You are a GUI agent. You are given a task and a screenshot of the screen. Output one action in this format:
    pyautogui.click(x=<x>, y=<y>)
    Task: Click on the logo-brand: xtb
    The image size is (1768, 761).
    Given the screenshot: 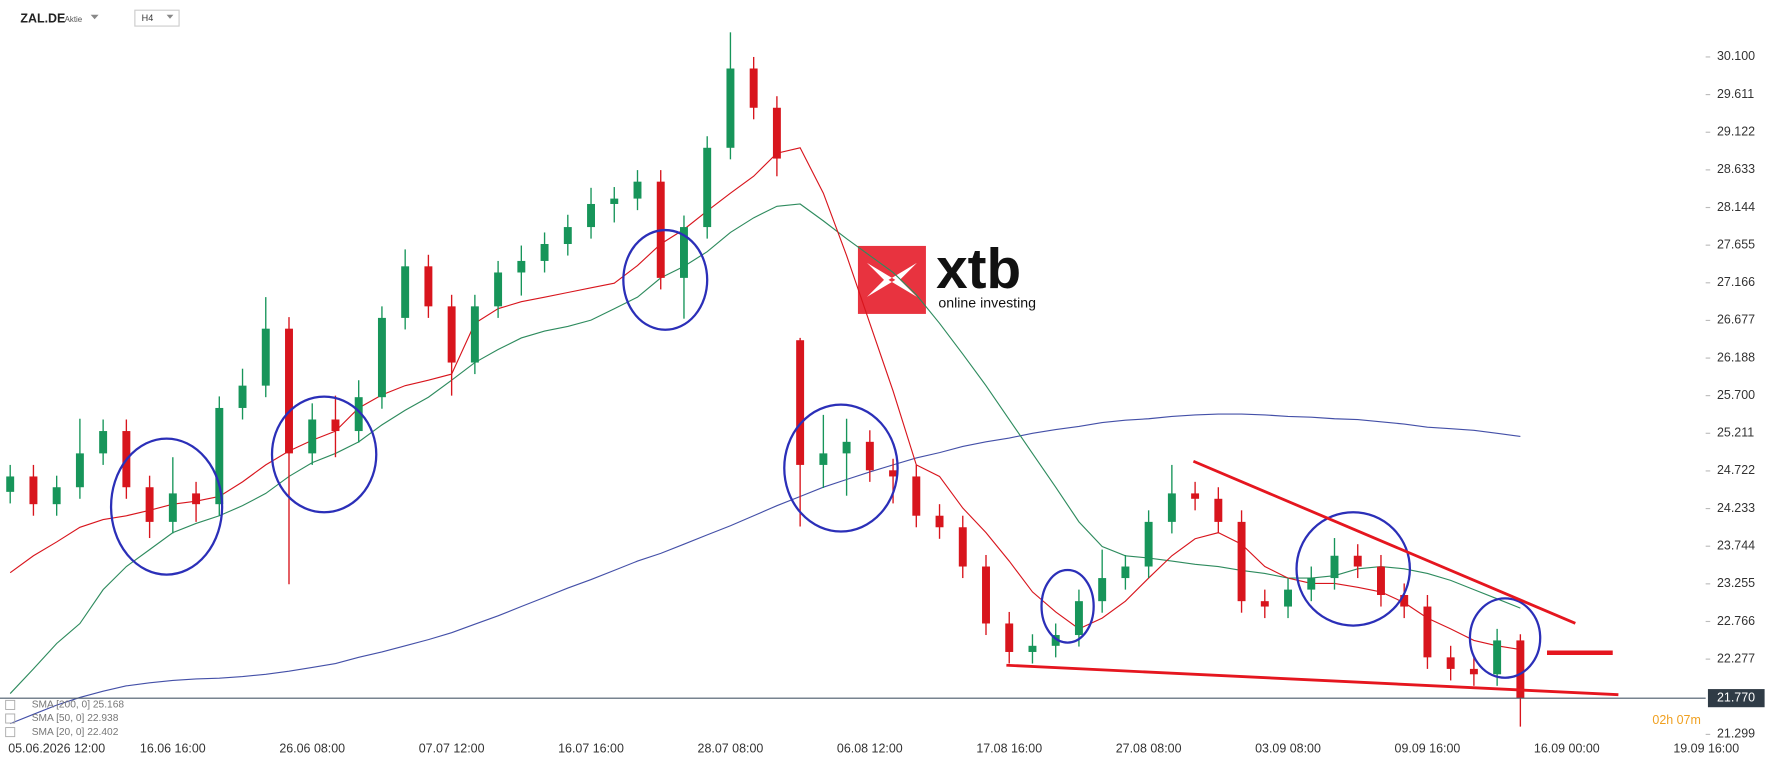 What is the action you would take?
    pyautogui.click(x=978, y=269)
    